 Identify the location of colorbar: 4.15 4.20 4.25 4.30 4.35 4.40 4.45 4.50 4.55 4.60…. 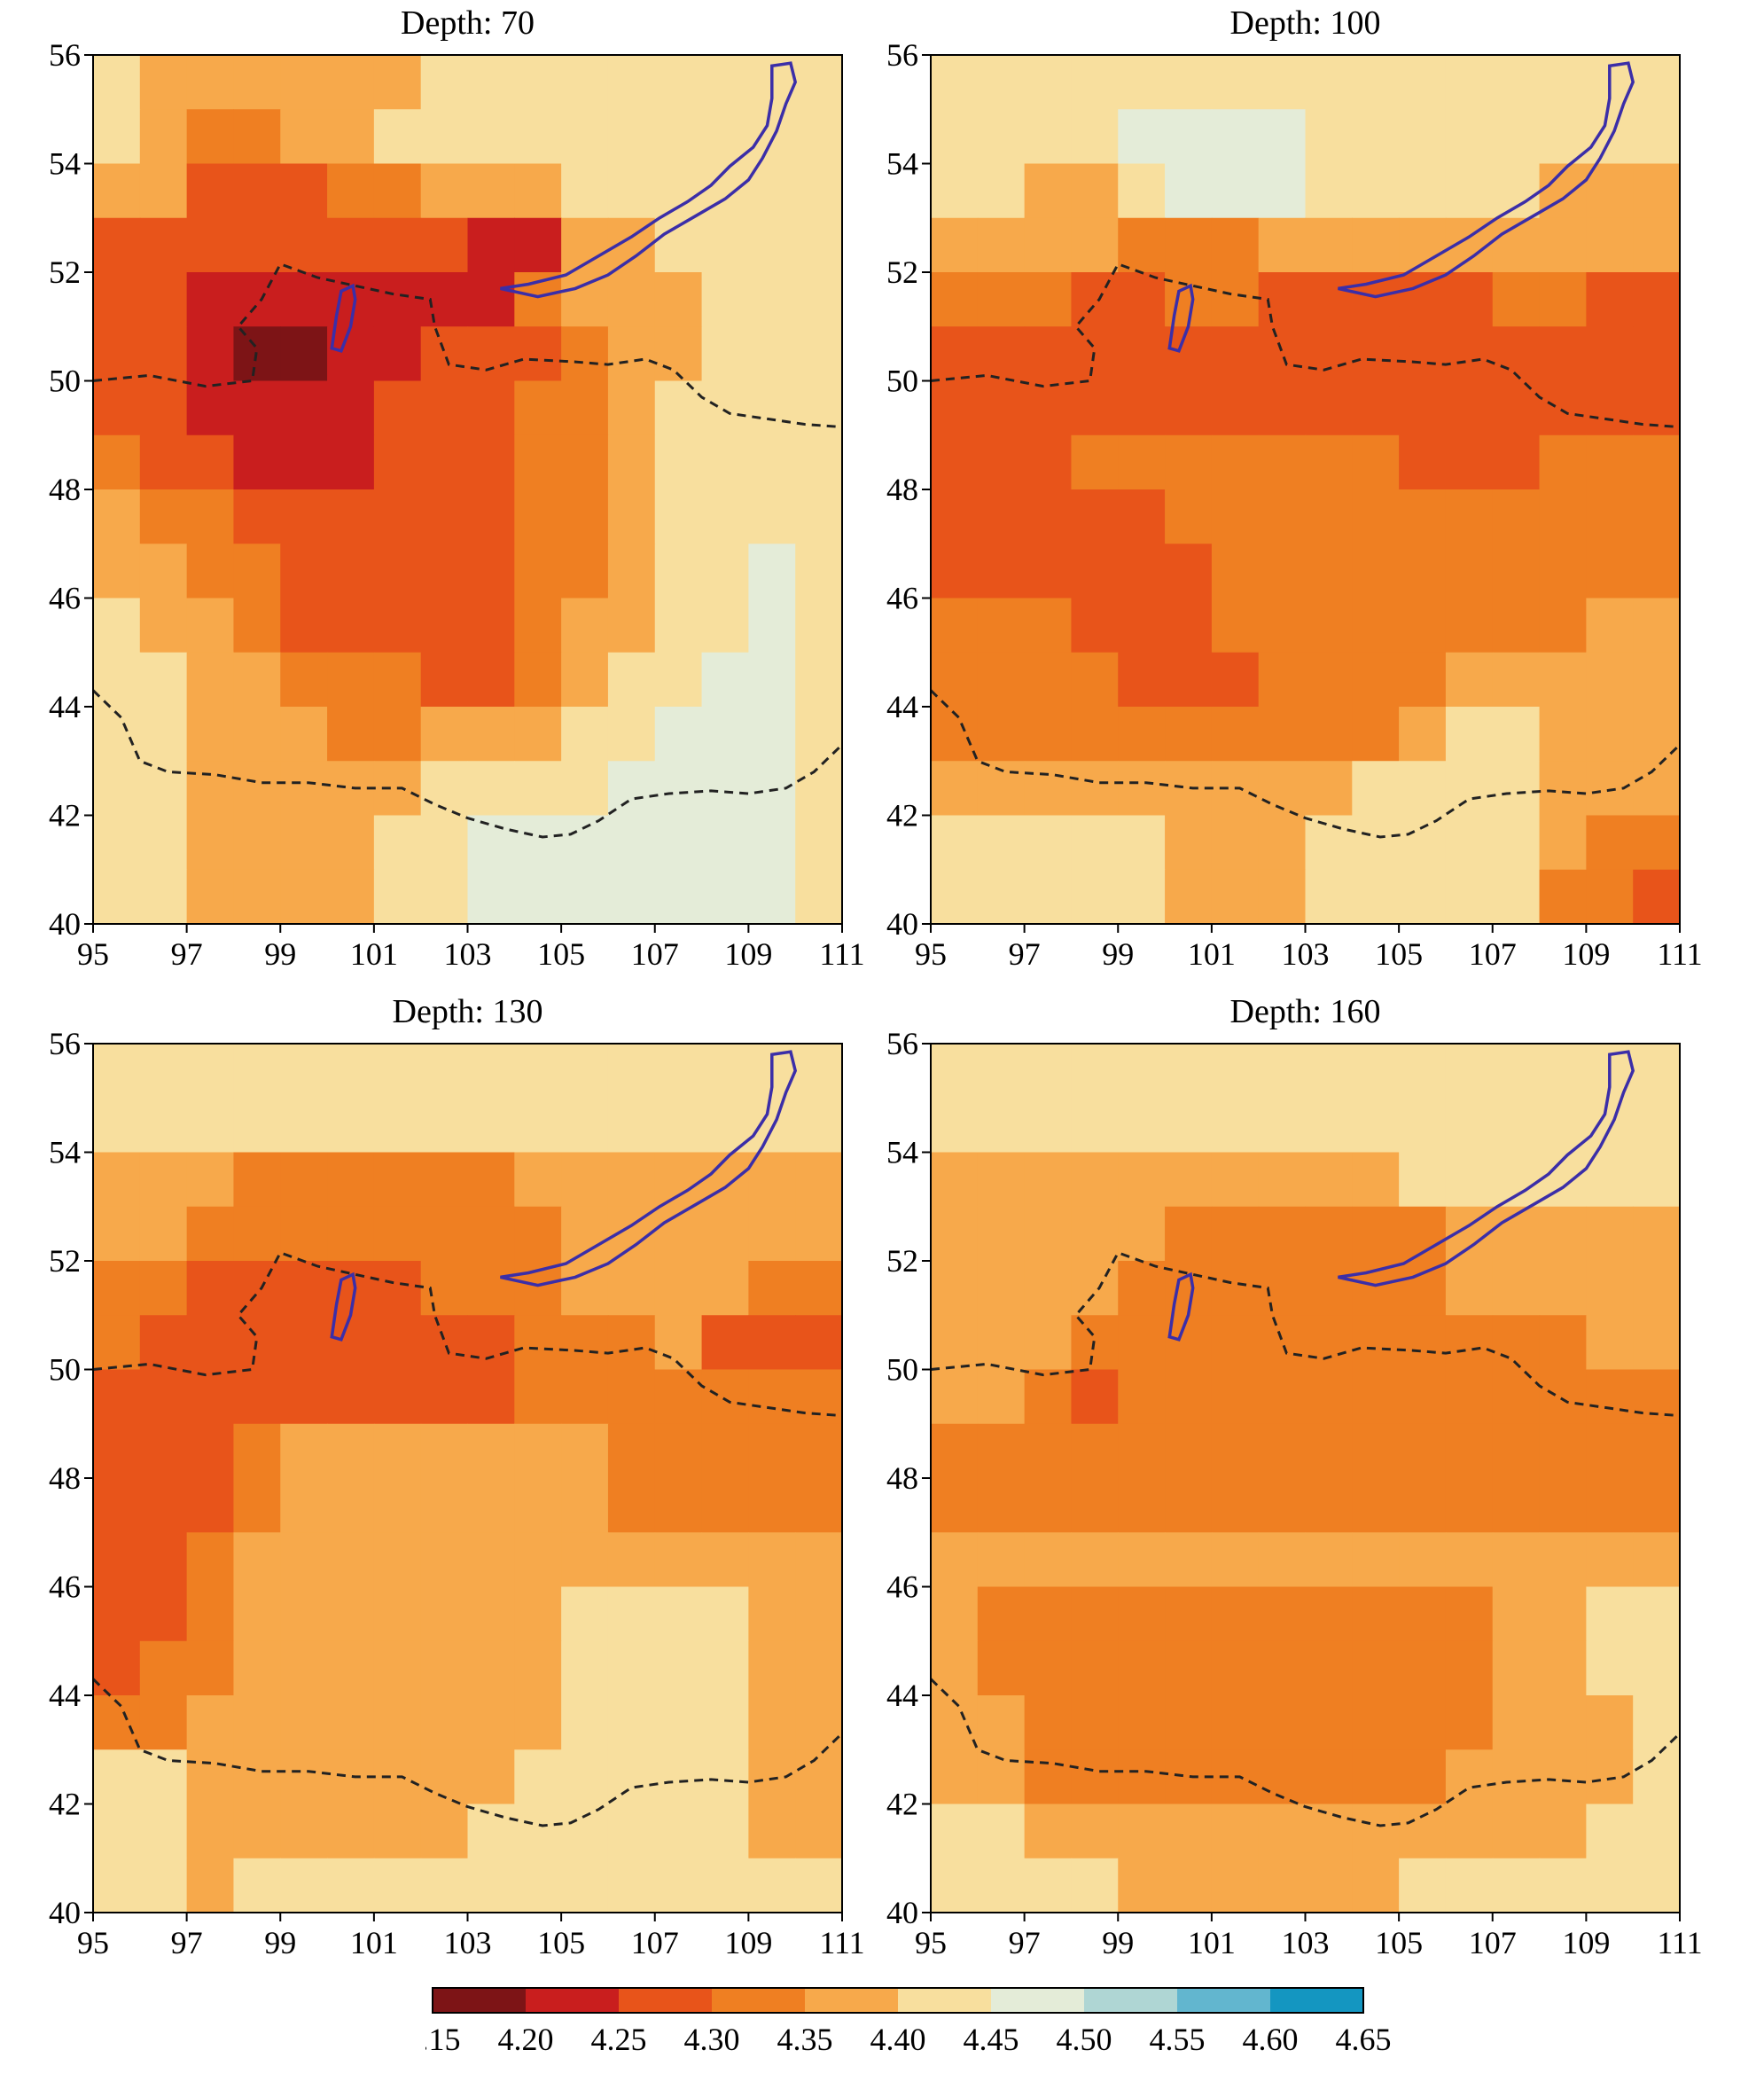
(911, 2035).